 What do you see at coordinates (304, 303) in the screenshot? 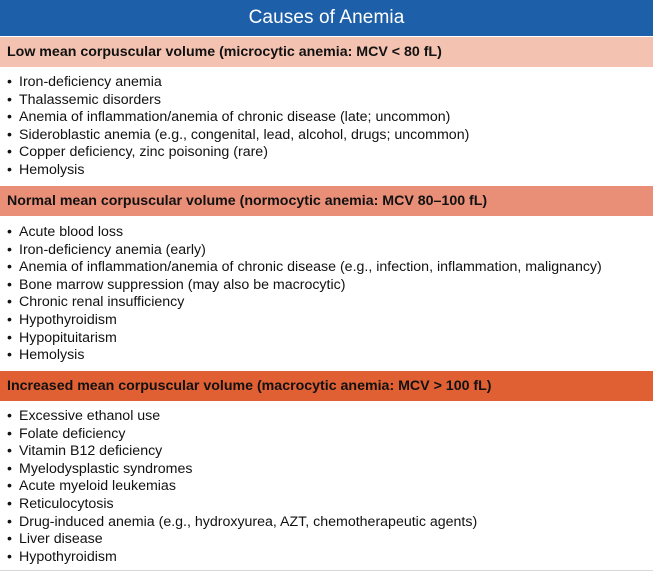
I see `list-item: • Chronic renal insufficiency` at bounding box center [304, 303].